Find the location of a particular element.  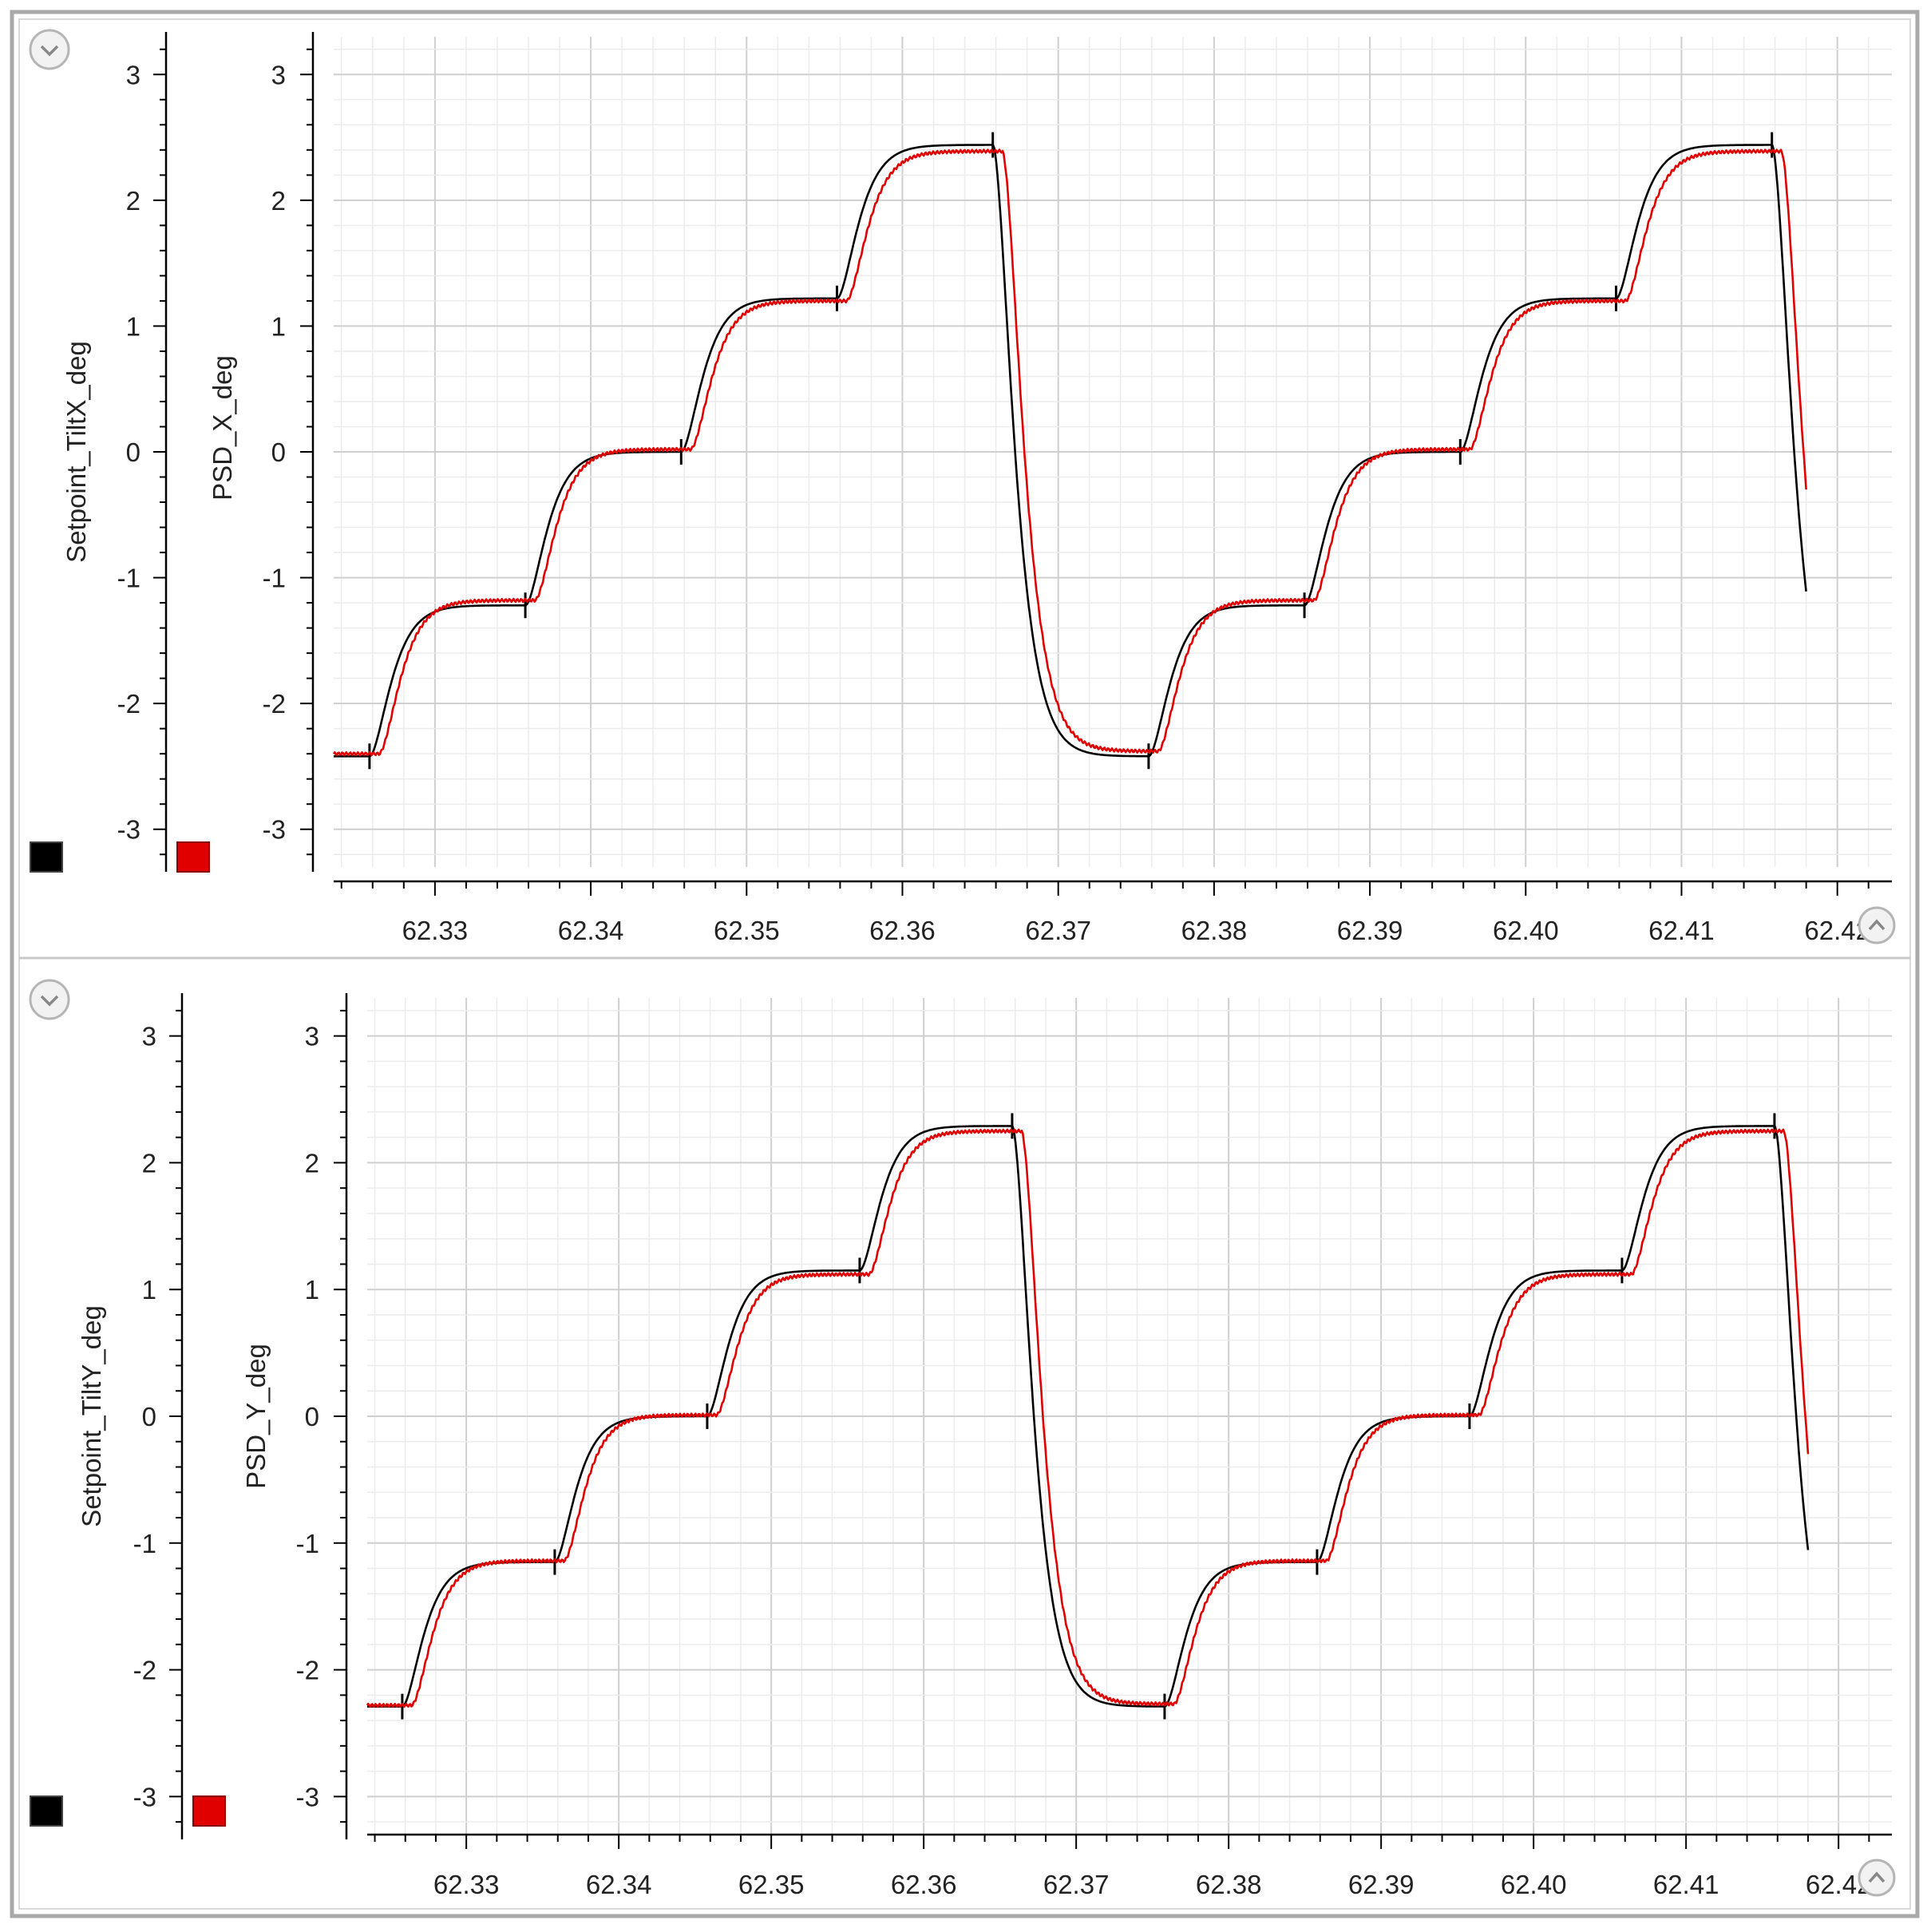

y-axis-title: PSD_X_deg is located at coordinates (222, 428).